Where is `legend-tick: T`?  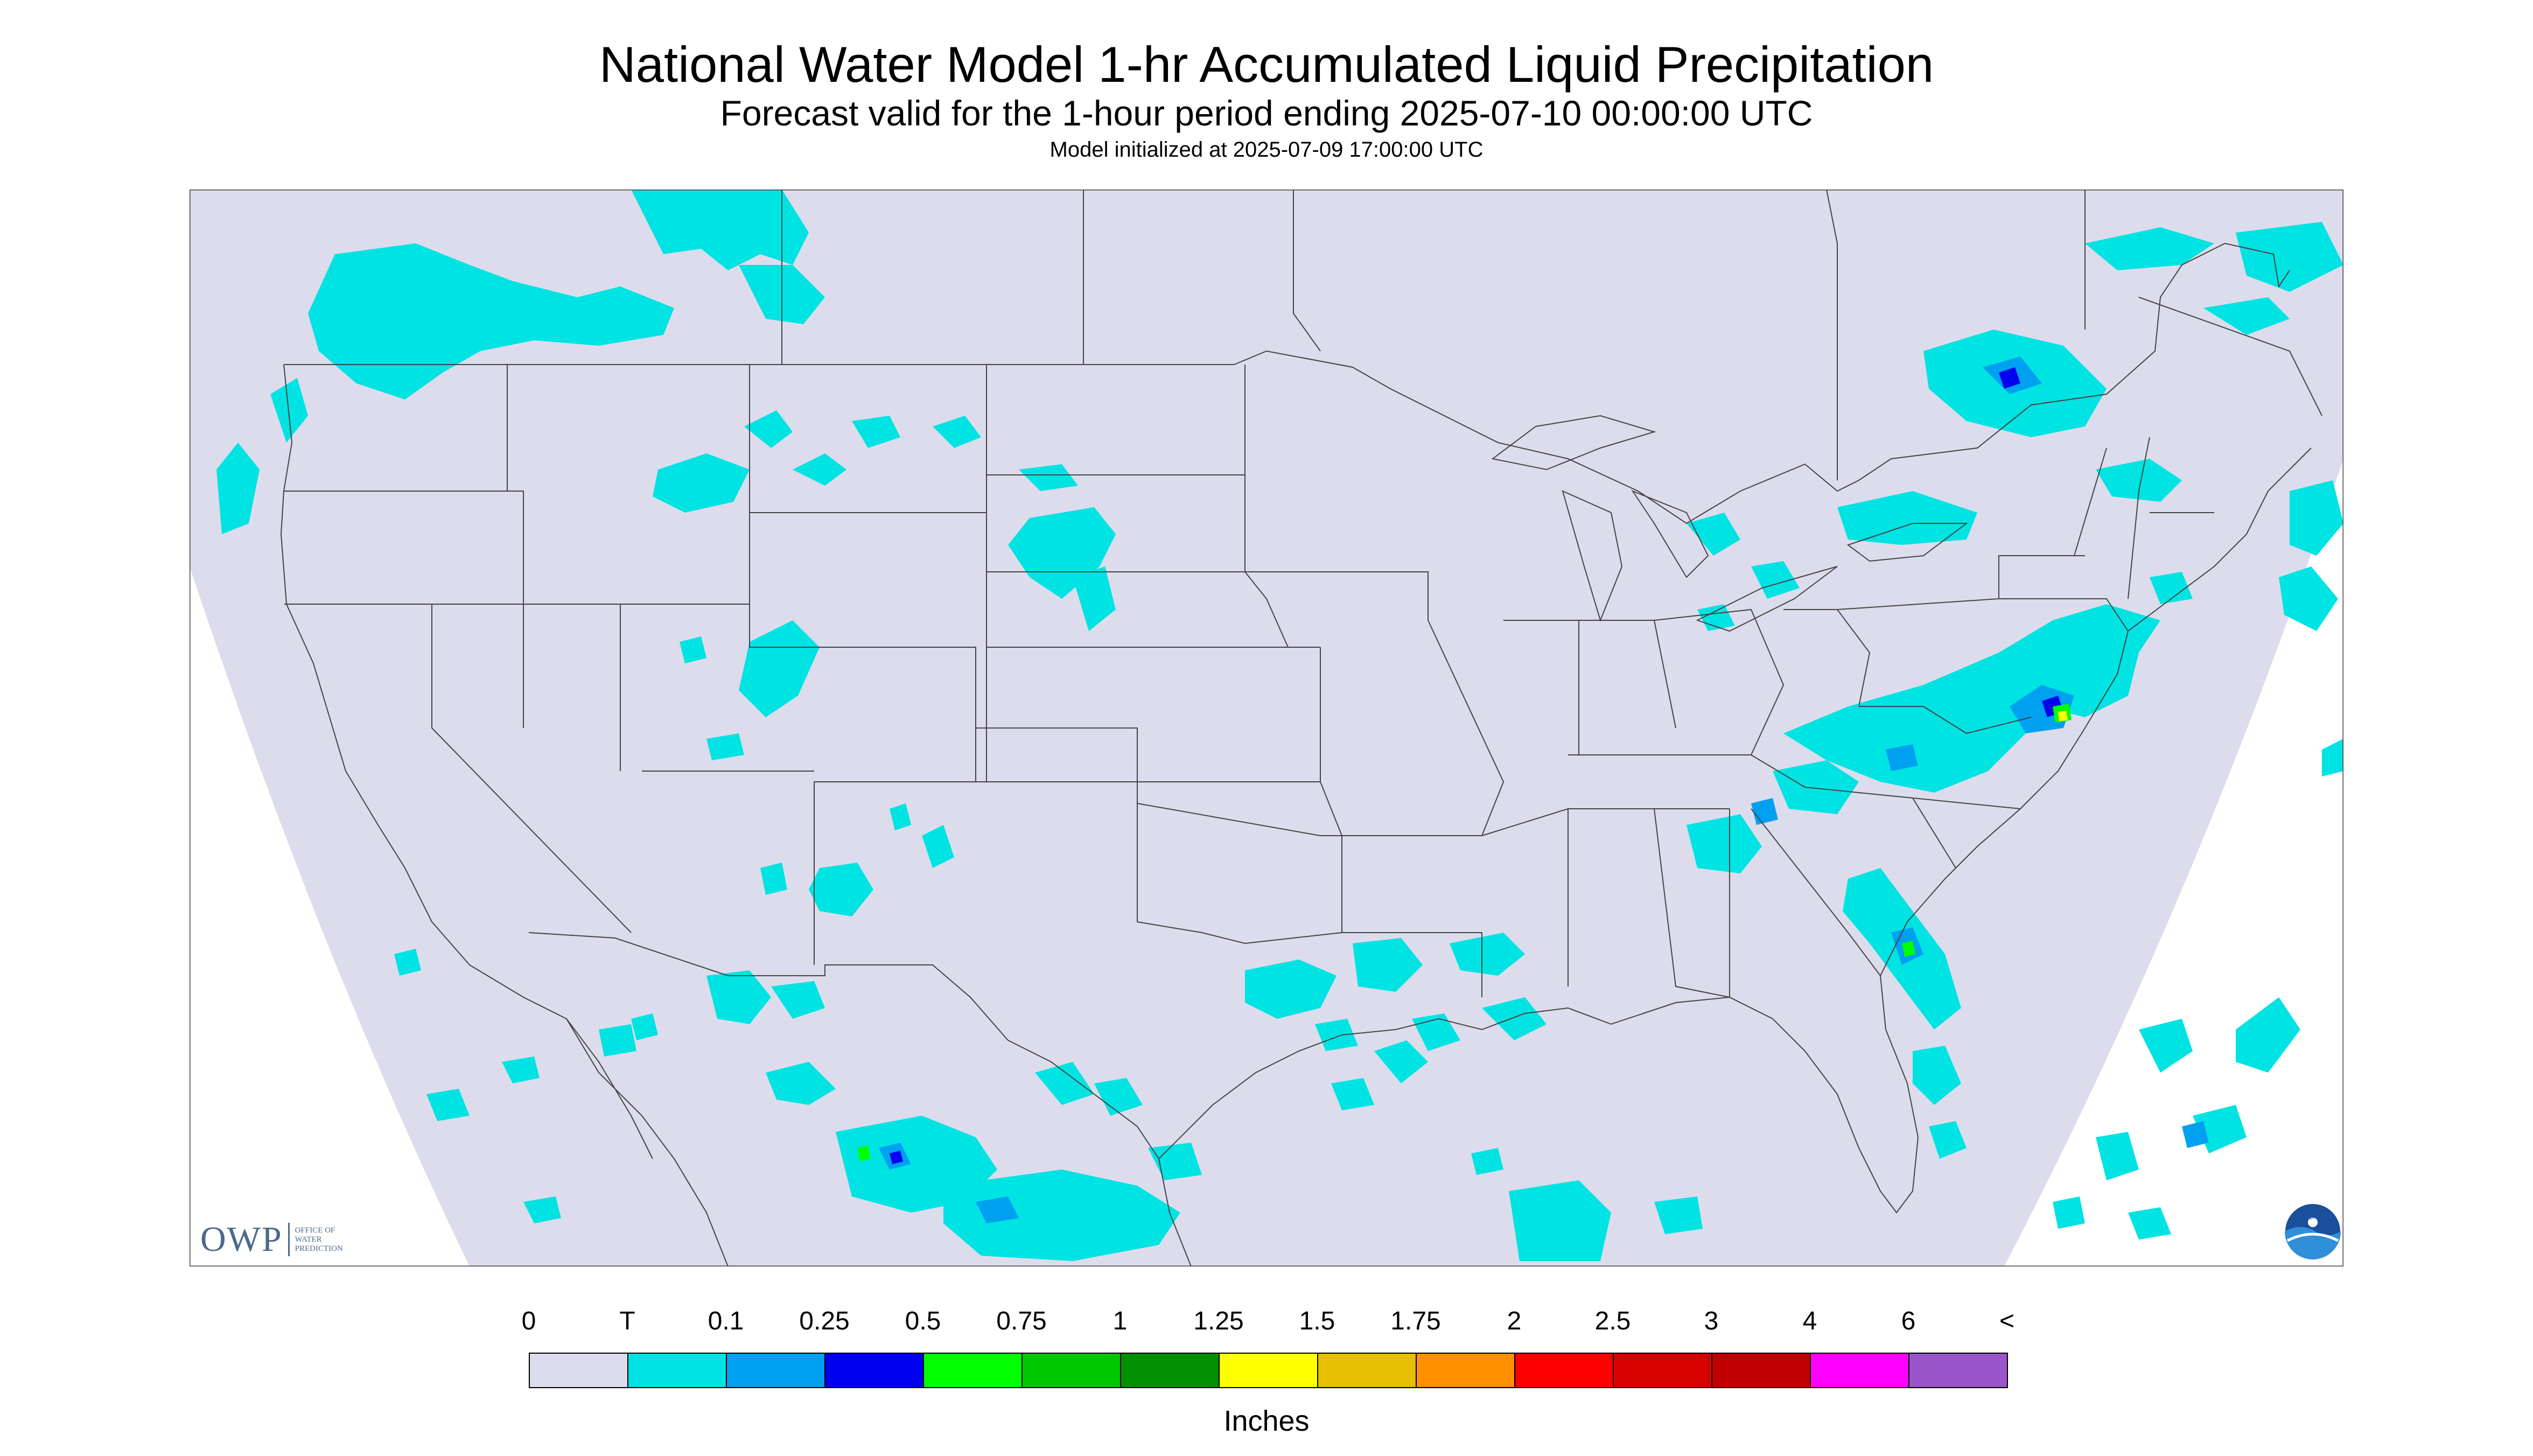
legend-tick: T is located at coordinates (627, 1321).